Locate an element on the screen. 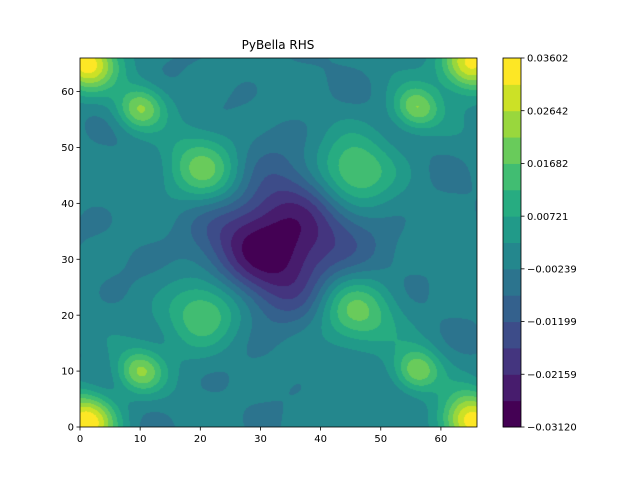  colorbar-tick-label: −0.00239 is located at coordinates (552, 269).